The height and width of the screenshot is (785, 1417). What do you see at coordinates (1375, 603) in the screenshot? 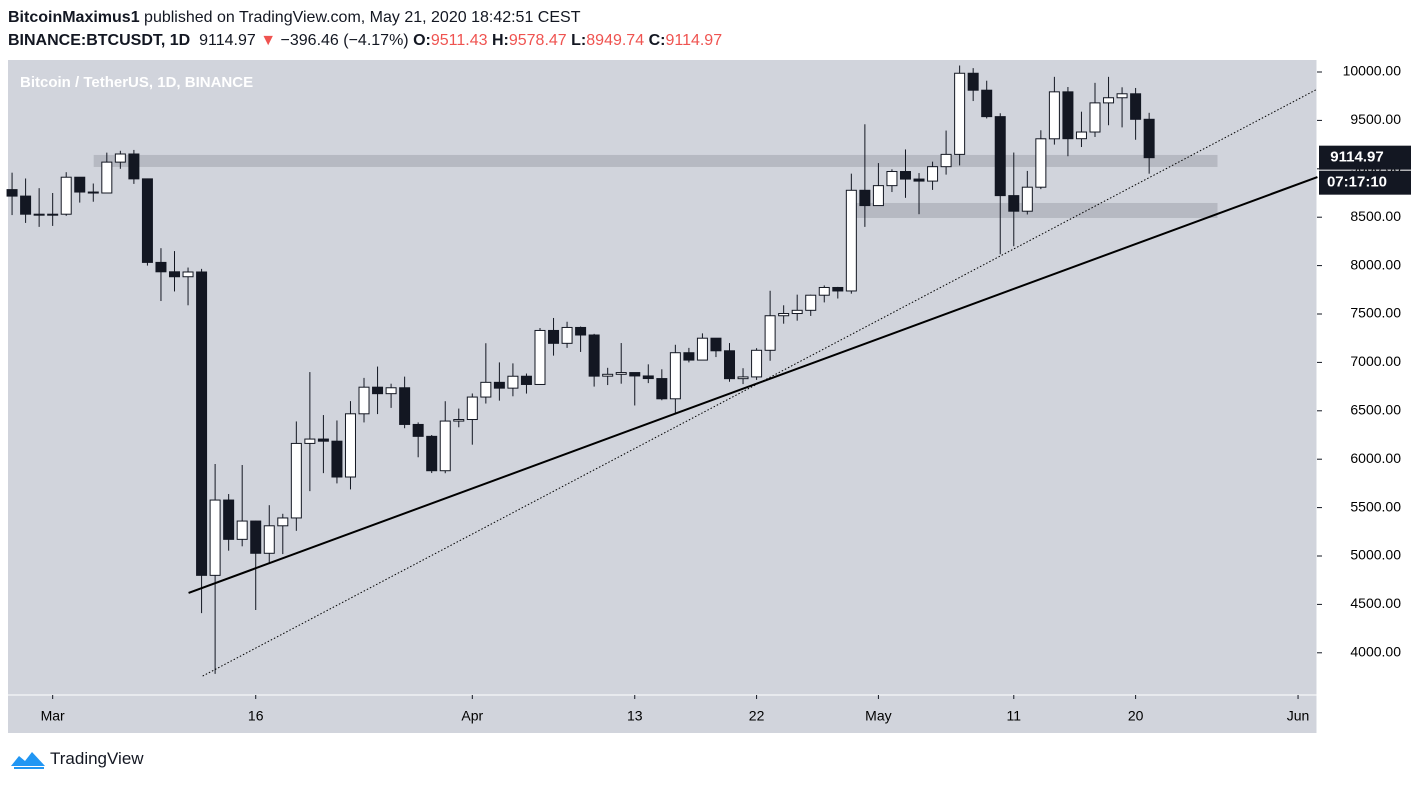
I see `y-tick-label: 4500.00` at bounding box center [1375, 603].